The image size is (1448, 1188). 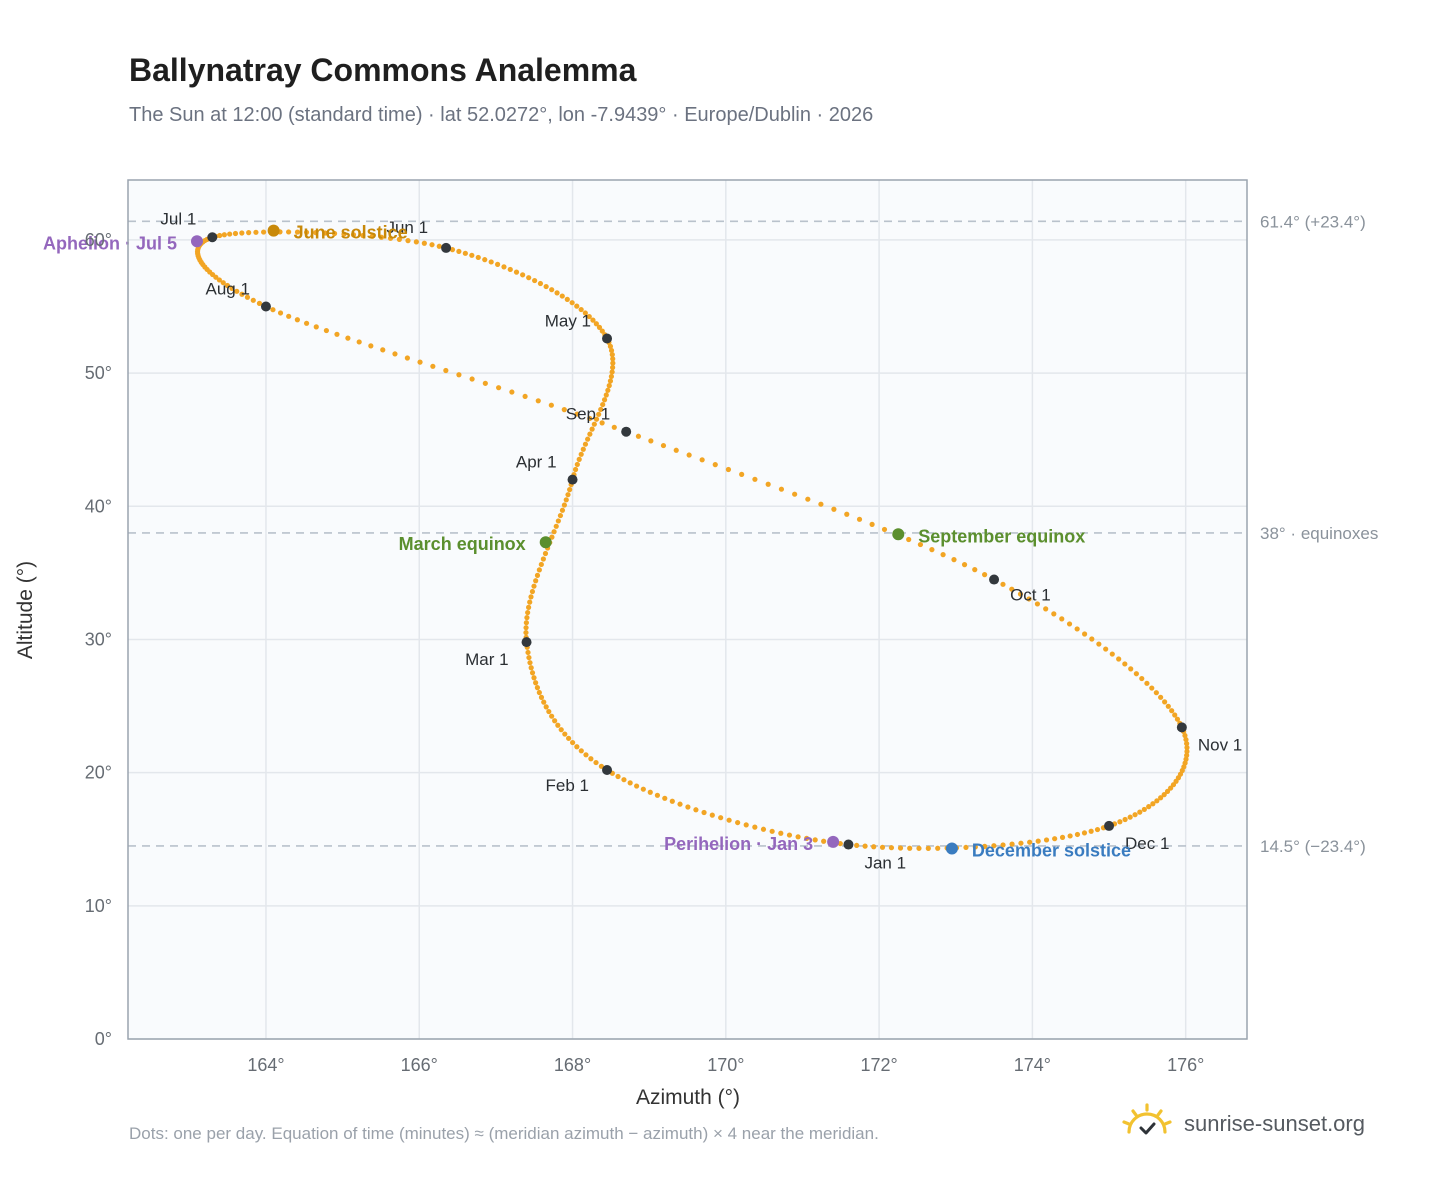 What do you see at coordinates (688, 1097) in the screenshot?
I see `x-axis-title: Azimuth (°)` at bounding box center [688, 1097].